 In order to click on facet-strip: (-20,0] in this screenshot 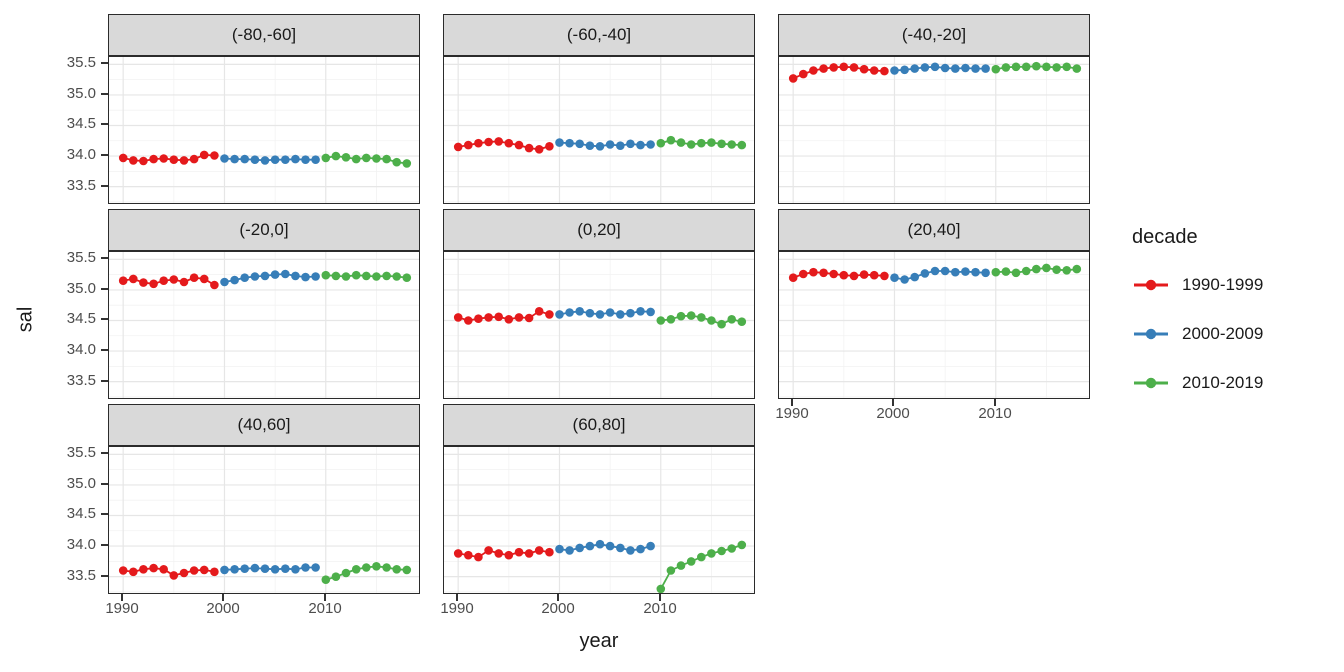, I will do `click(264, 230)`.